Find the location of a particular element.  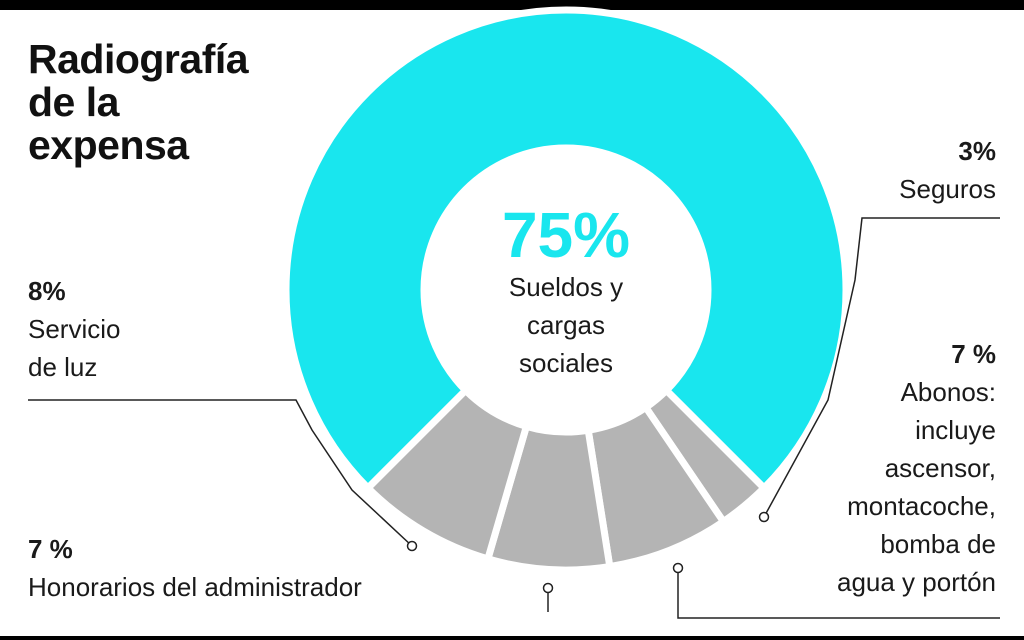

leader-dot-abonos is located at coordinates (678, 568).